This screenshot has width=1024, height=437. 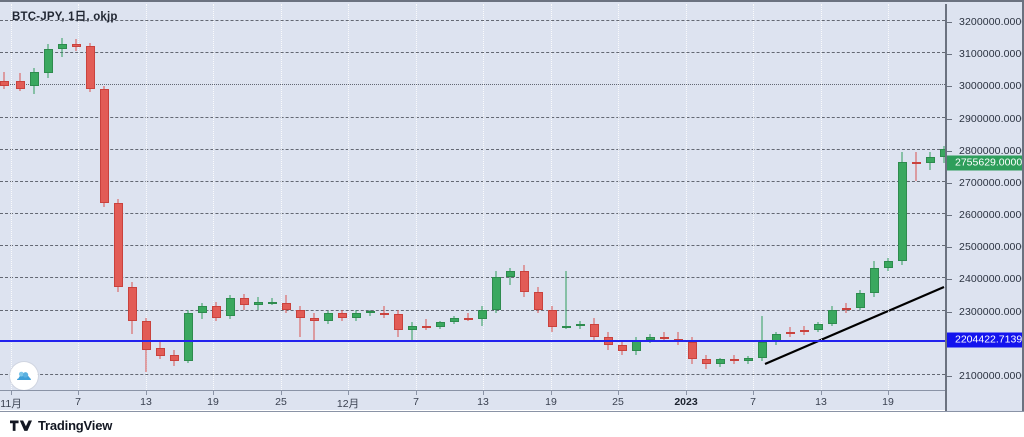 What do you see at coordinates (512, 411) in the screenshot?
I see `axis-bottom-rule` at bounding box center [512, 411].